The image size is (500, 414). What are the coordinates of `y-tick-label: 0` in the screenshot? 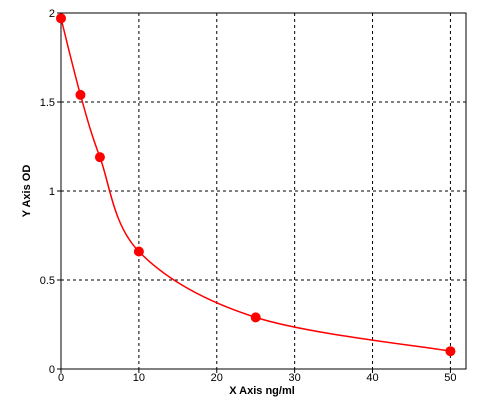 It's located at (52, 370).